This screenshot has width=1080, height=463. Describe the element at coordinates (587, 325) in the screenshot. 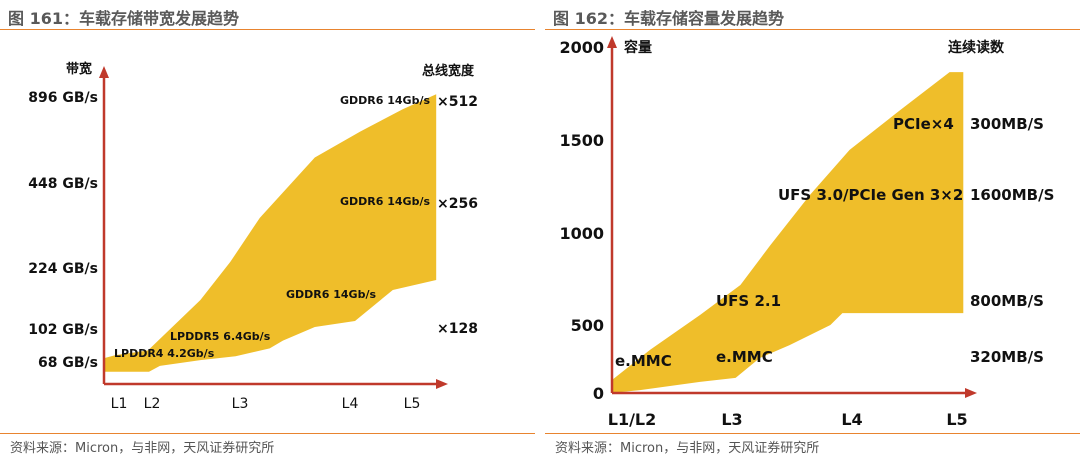

I see `y-tick: 500` at that location.